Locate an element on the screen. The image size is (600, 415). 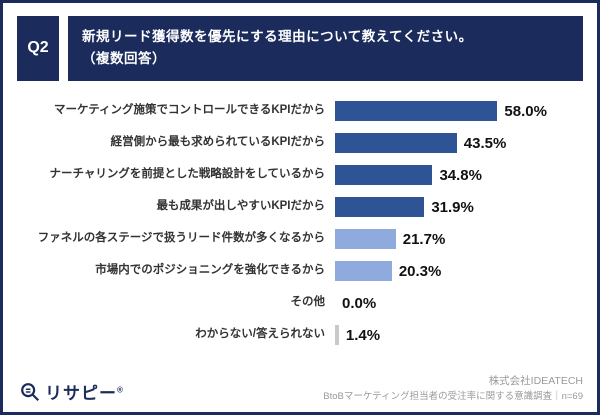
logo: リサピー® is located at coordinates (71, 391).